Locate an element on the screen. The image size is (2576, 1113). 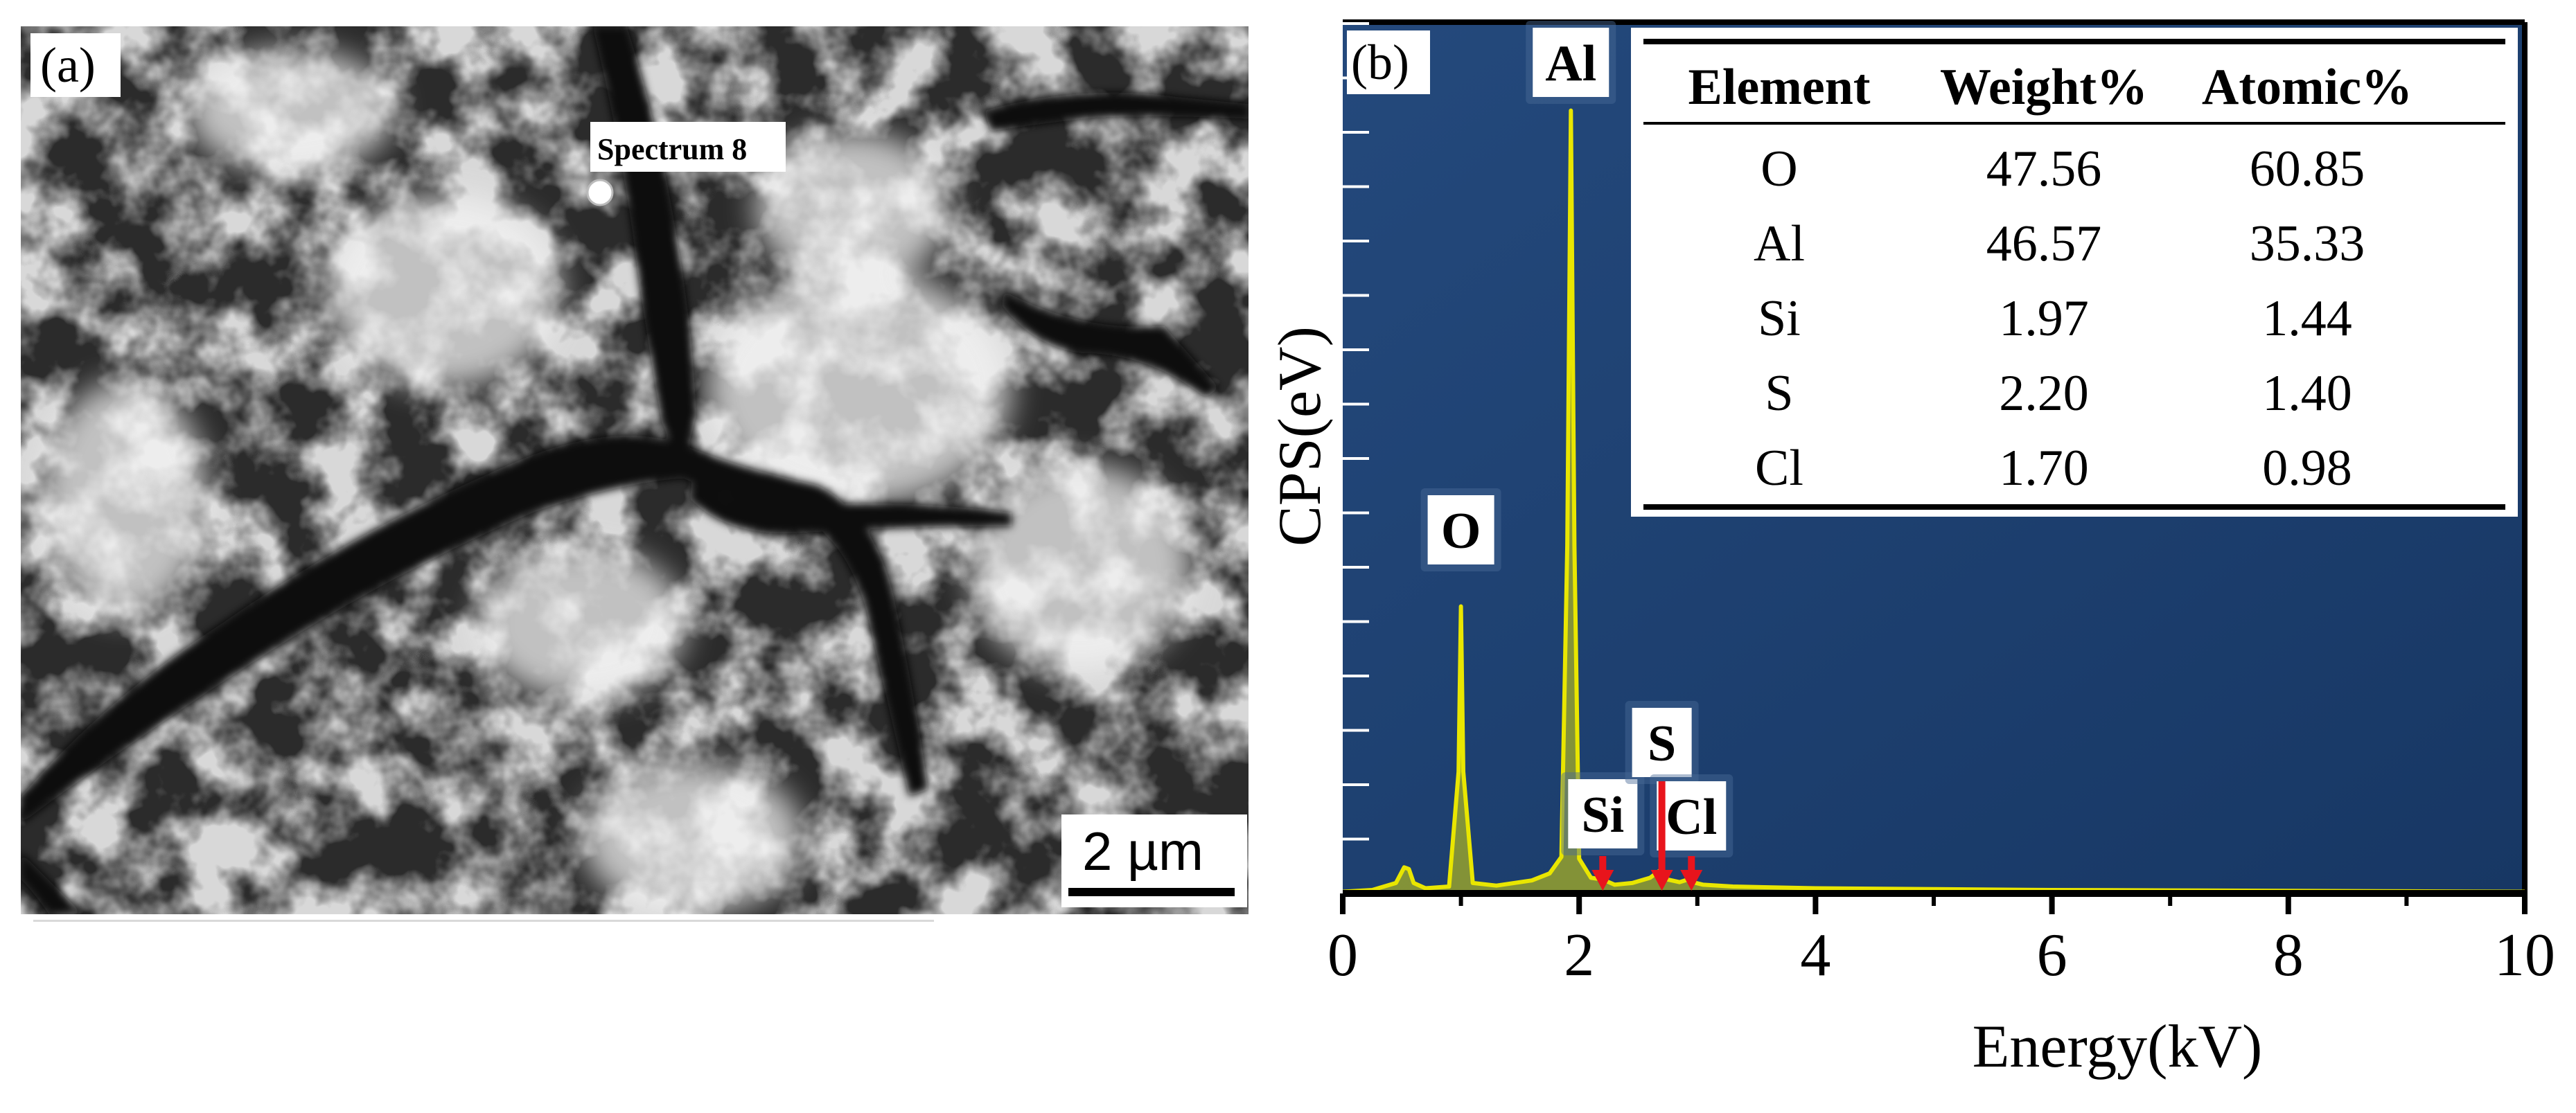
table-cell: 1.70 is located at coordinates (2044, 468).